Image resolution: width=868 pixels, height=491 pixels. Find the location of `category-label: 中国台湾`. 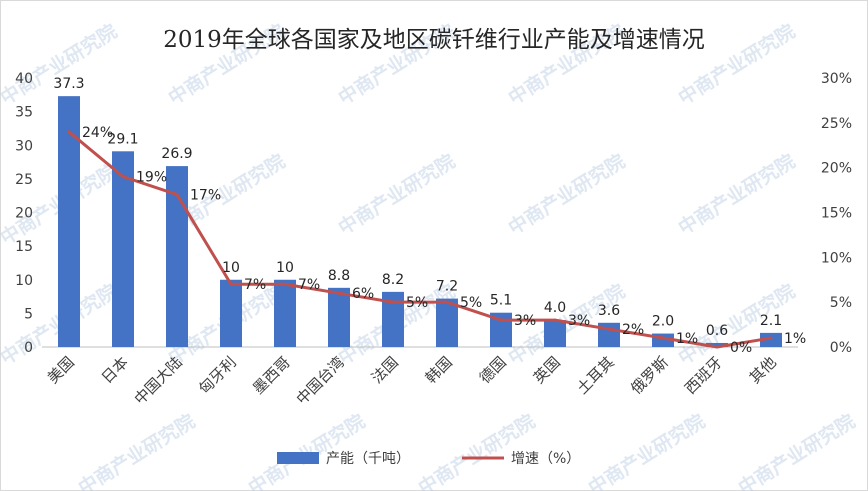

category-label: 中国台湾 is located at coordinates (320, 380).